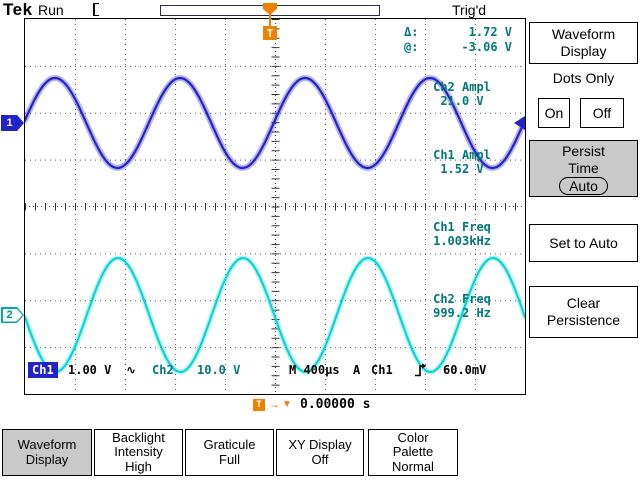 The image size is (640, 480). Describe the element at coordinates (320, 459) in the screenshot. I see `button-label-line: Off` at that location.